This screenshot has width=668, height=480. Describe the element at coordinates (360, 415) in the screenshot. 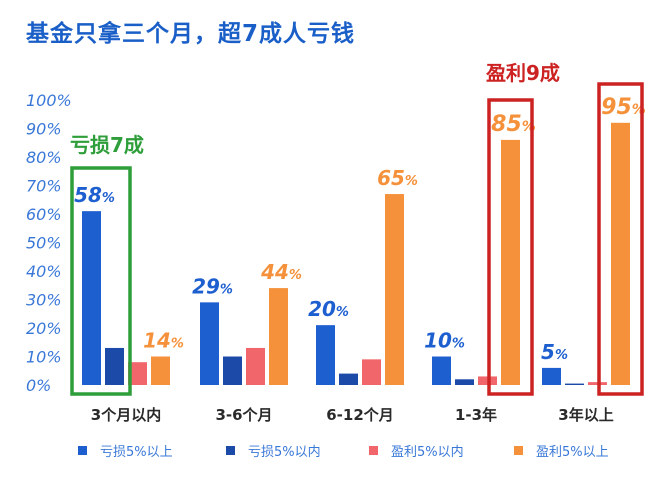

I see `category-label: 6-12个月` at that location.